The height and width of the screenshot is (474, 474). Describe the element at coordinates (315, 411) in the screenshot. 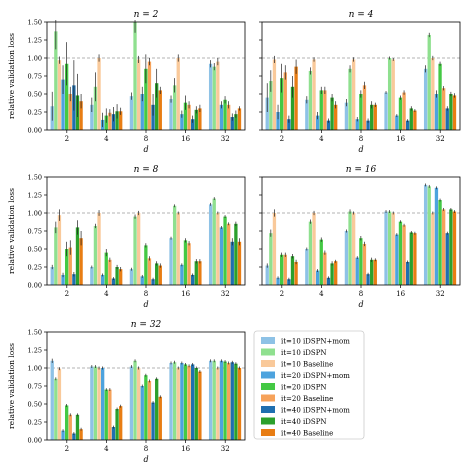

I see `legend-label: it=40 iDSPN+mom` at that location.